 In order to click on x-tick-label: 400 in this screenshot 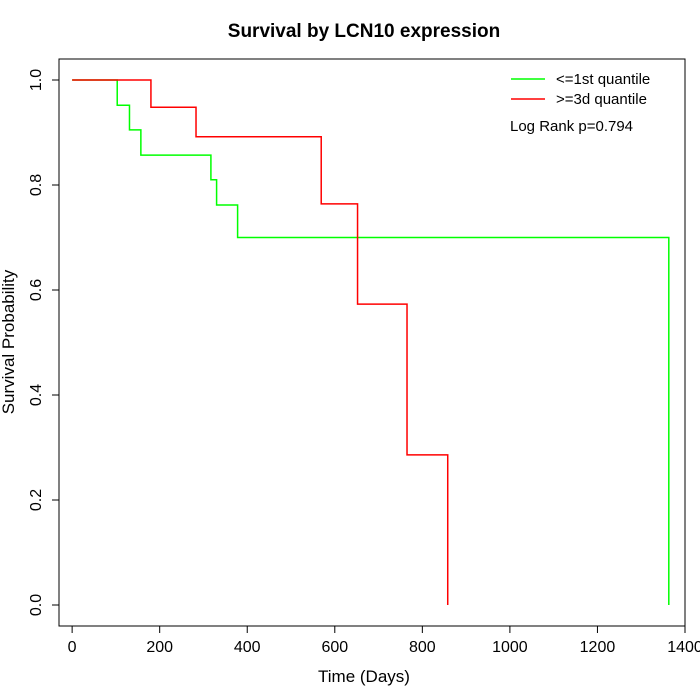, I will do `click(247, 647)`.